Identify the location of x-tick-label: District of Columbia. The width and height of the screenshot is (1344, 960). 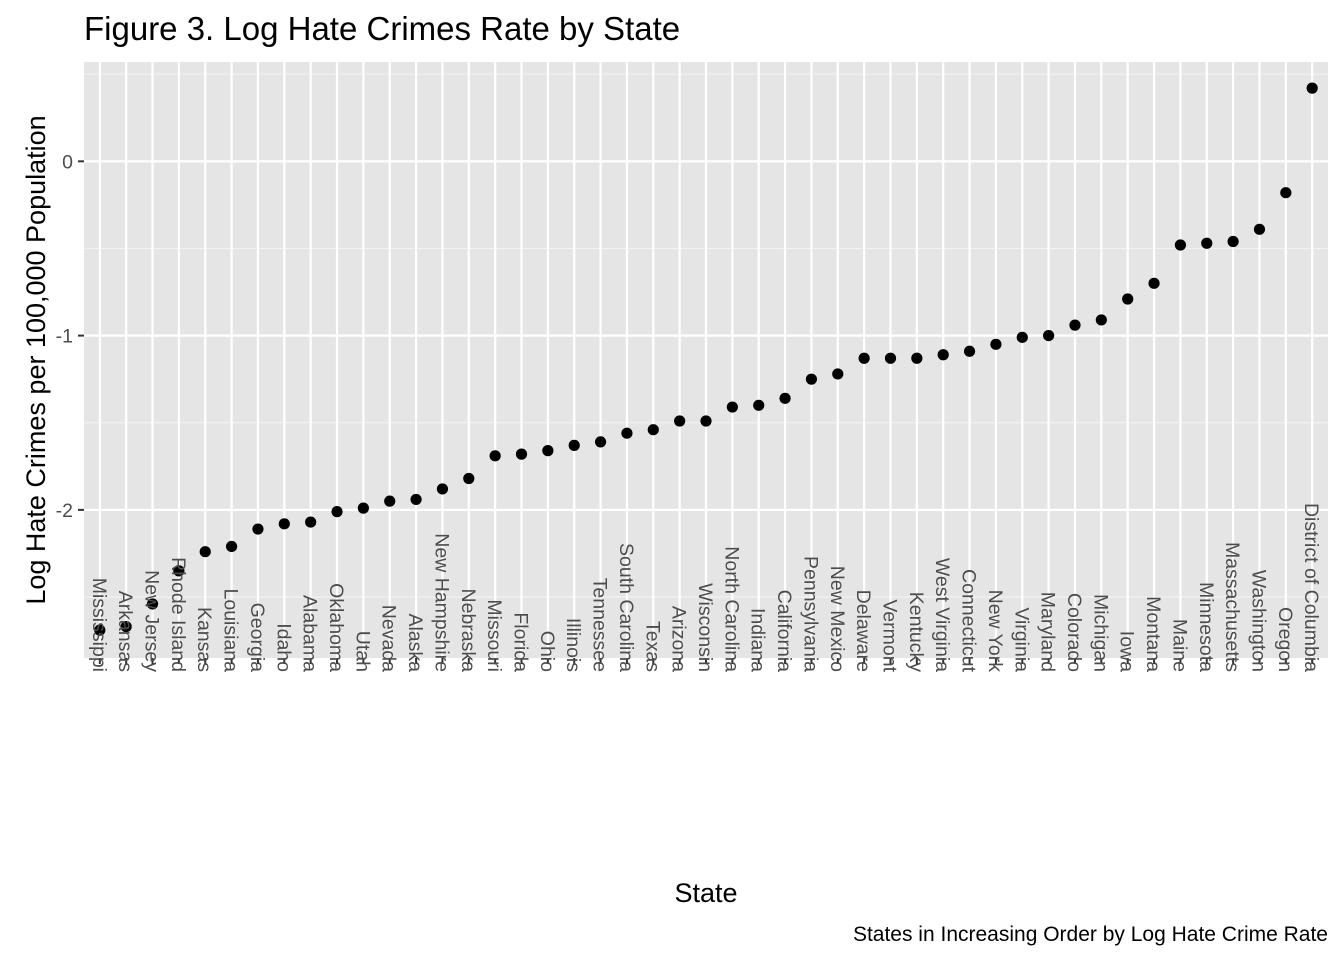
(1311, 587).